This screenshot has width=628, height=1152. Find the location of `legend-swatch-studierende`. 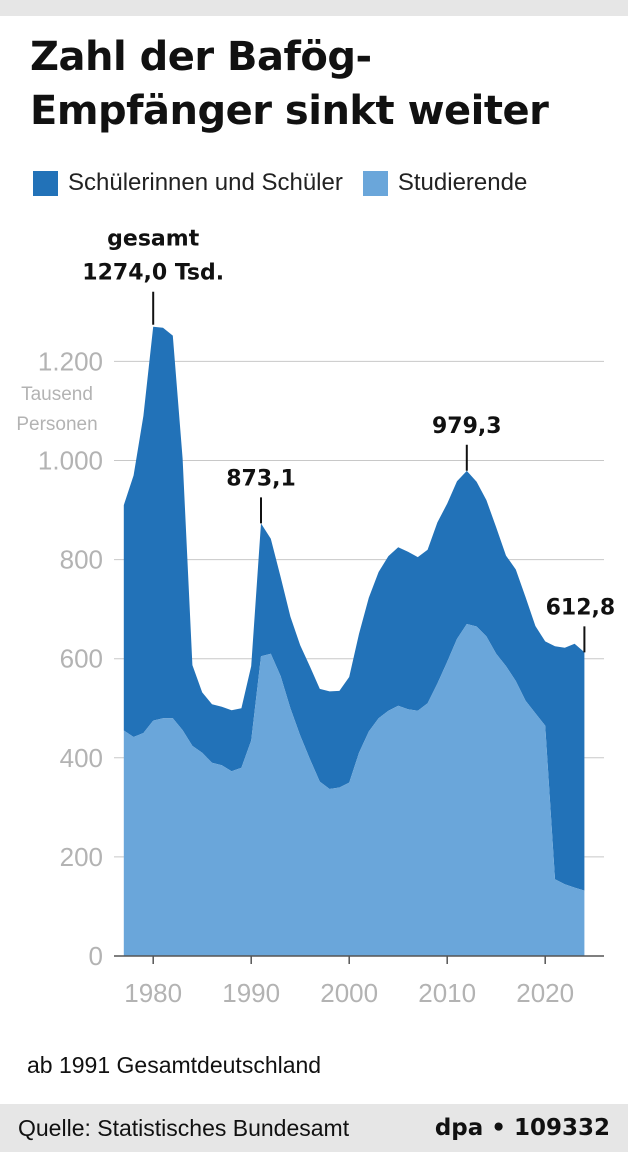

legend-swatch-studierende is located at coordinates (375, 183).